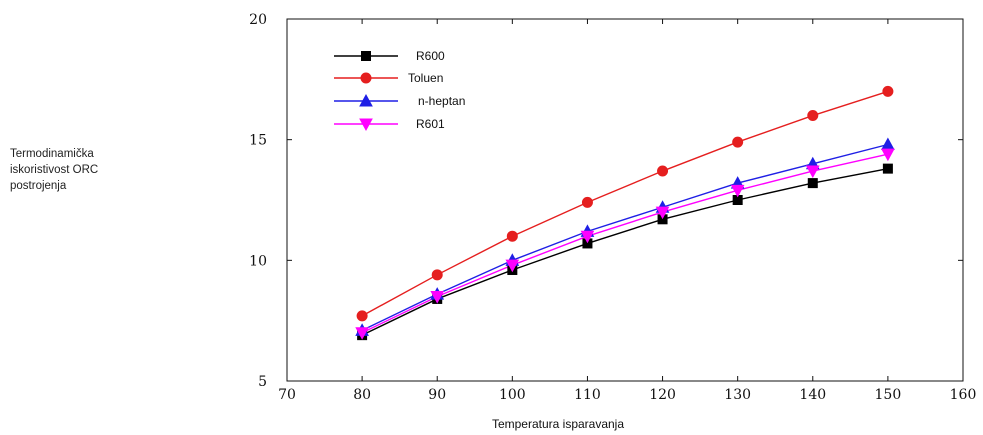 The width and height of the screenshot is (983, 435). Describe the element at coordinates (38, 186) in the screenshot. I see `y-axis-label-line-3: postrojenja` at that location.